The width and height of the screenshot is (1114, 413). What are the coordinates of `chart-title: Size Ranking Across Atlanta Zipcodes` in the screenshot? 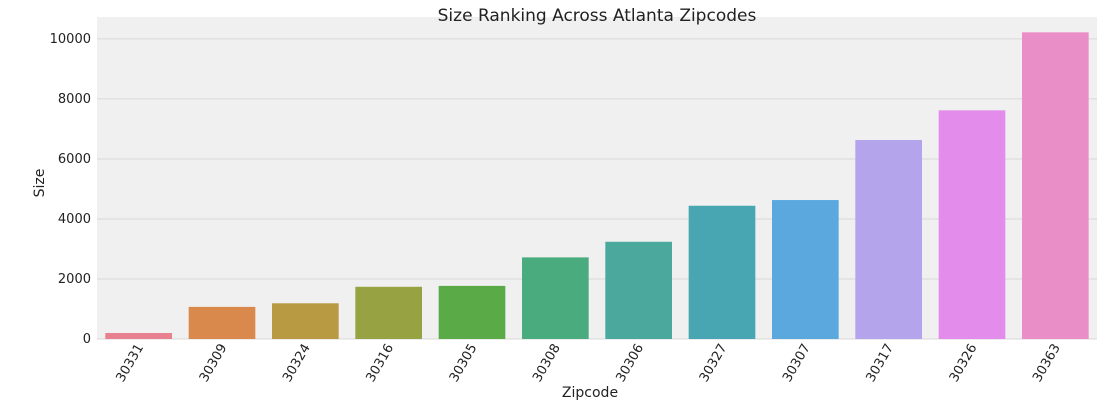 It's located at (597, 16).